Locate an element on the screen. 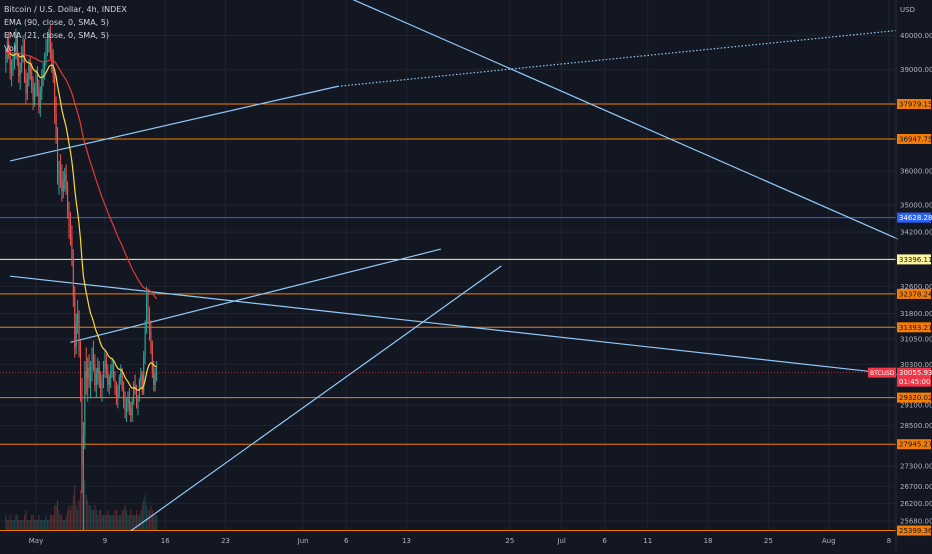 This screenshot has width=932, height=554. level-price-label: 27945.27 is located at coordinates (915, 445).